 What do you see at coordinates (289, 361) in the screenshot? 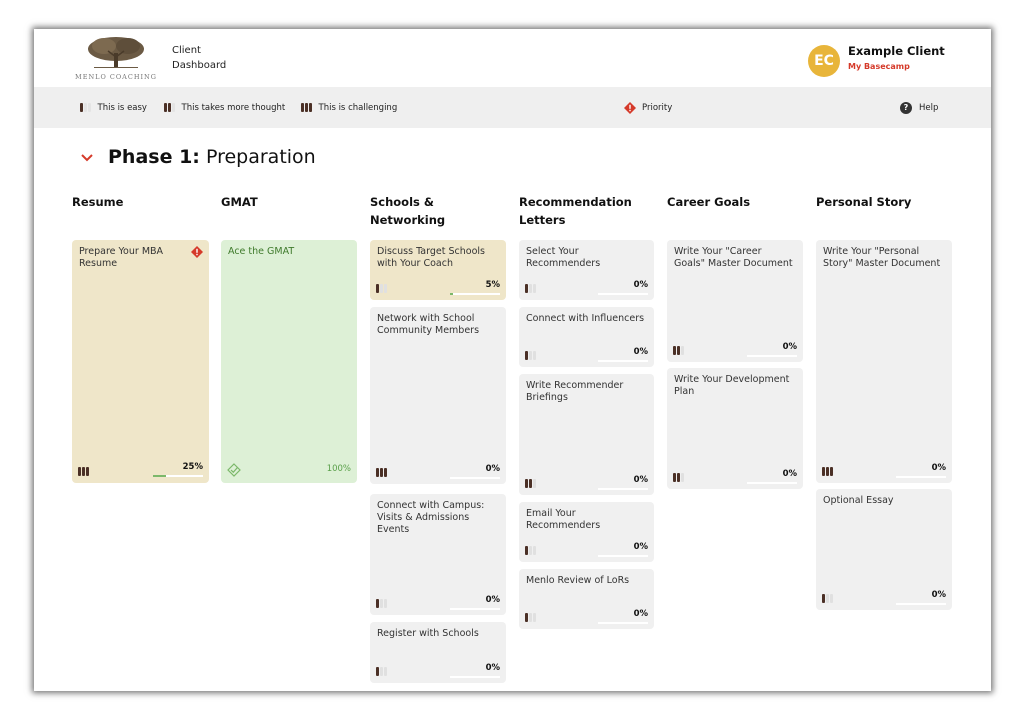
I see `task-card-gmat: Ace the GMAT 100%` at bounding box center [289, 361].